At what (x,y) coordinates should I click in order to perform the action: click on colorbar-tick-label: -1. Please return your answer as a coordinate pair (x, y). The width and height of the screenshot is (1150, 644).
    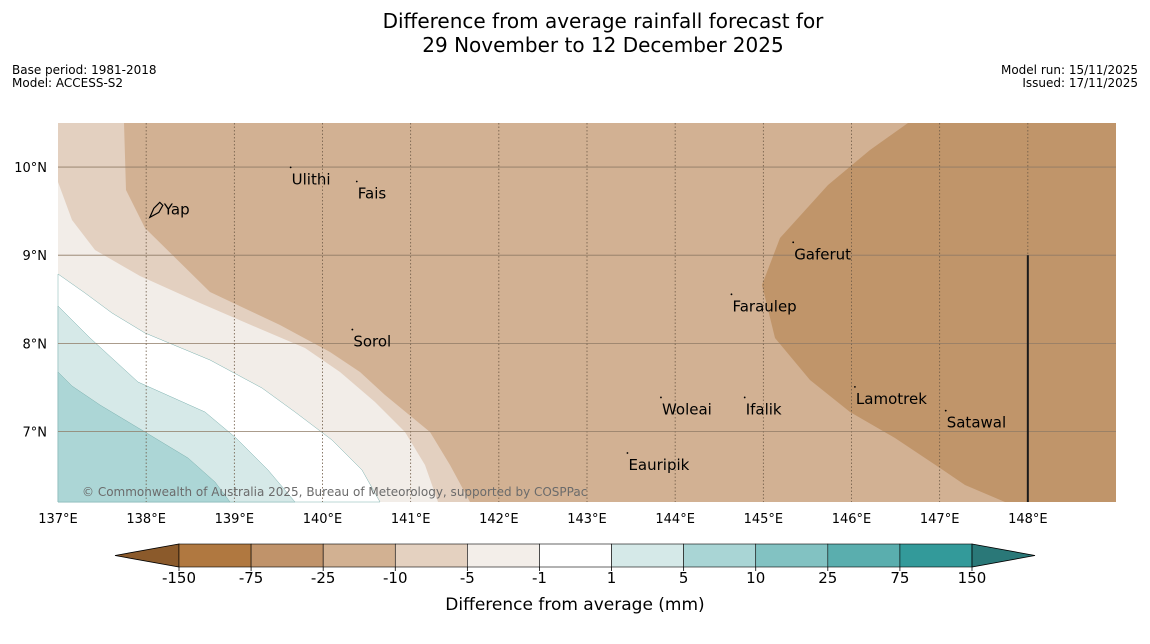
    Looking at the image, I should click on (539, 578).